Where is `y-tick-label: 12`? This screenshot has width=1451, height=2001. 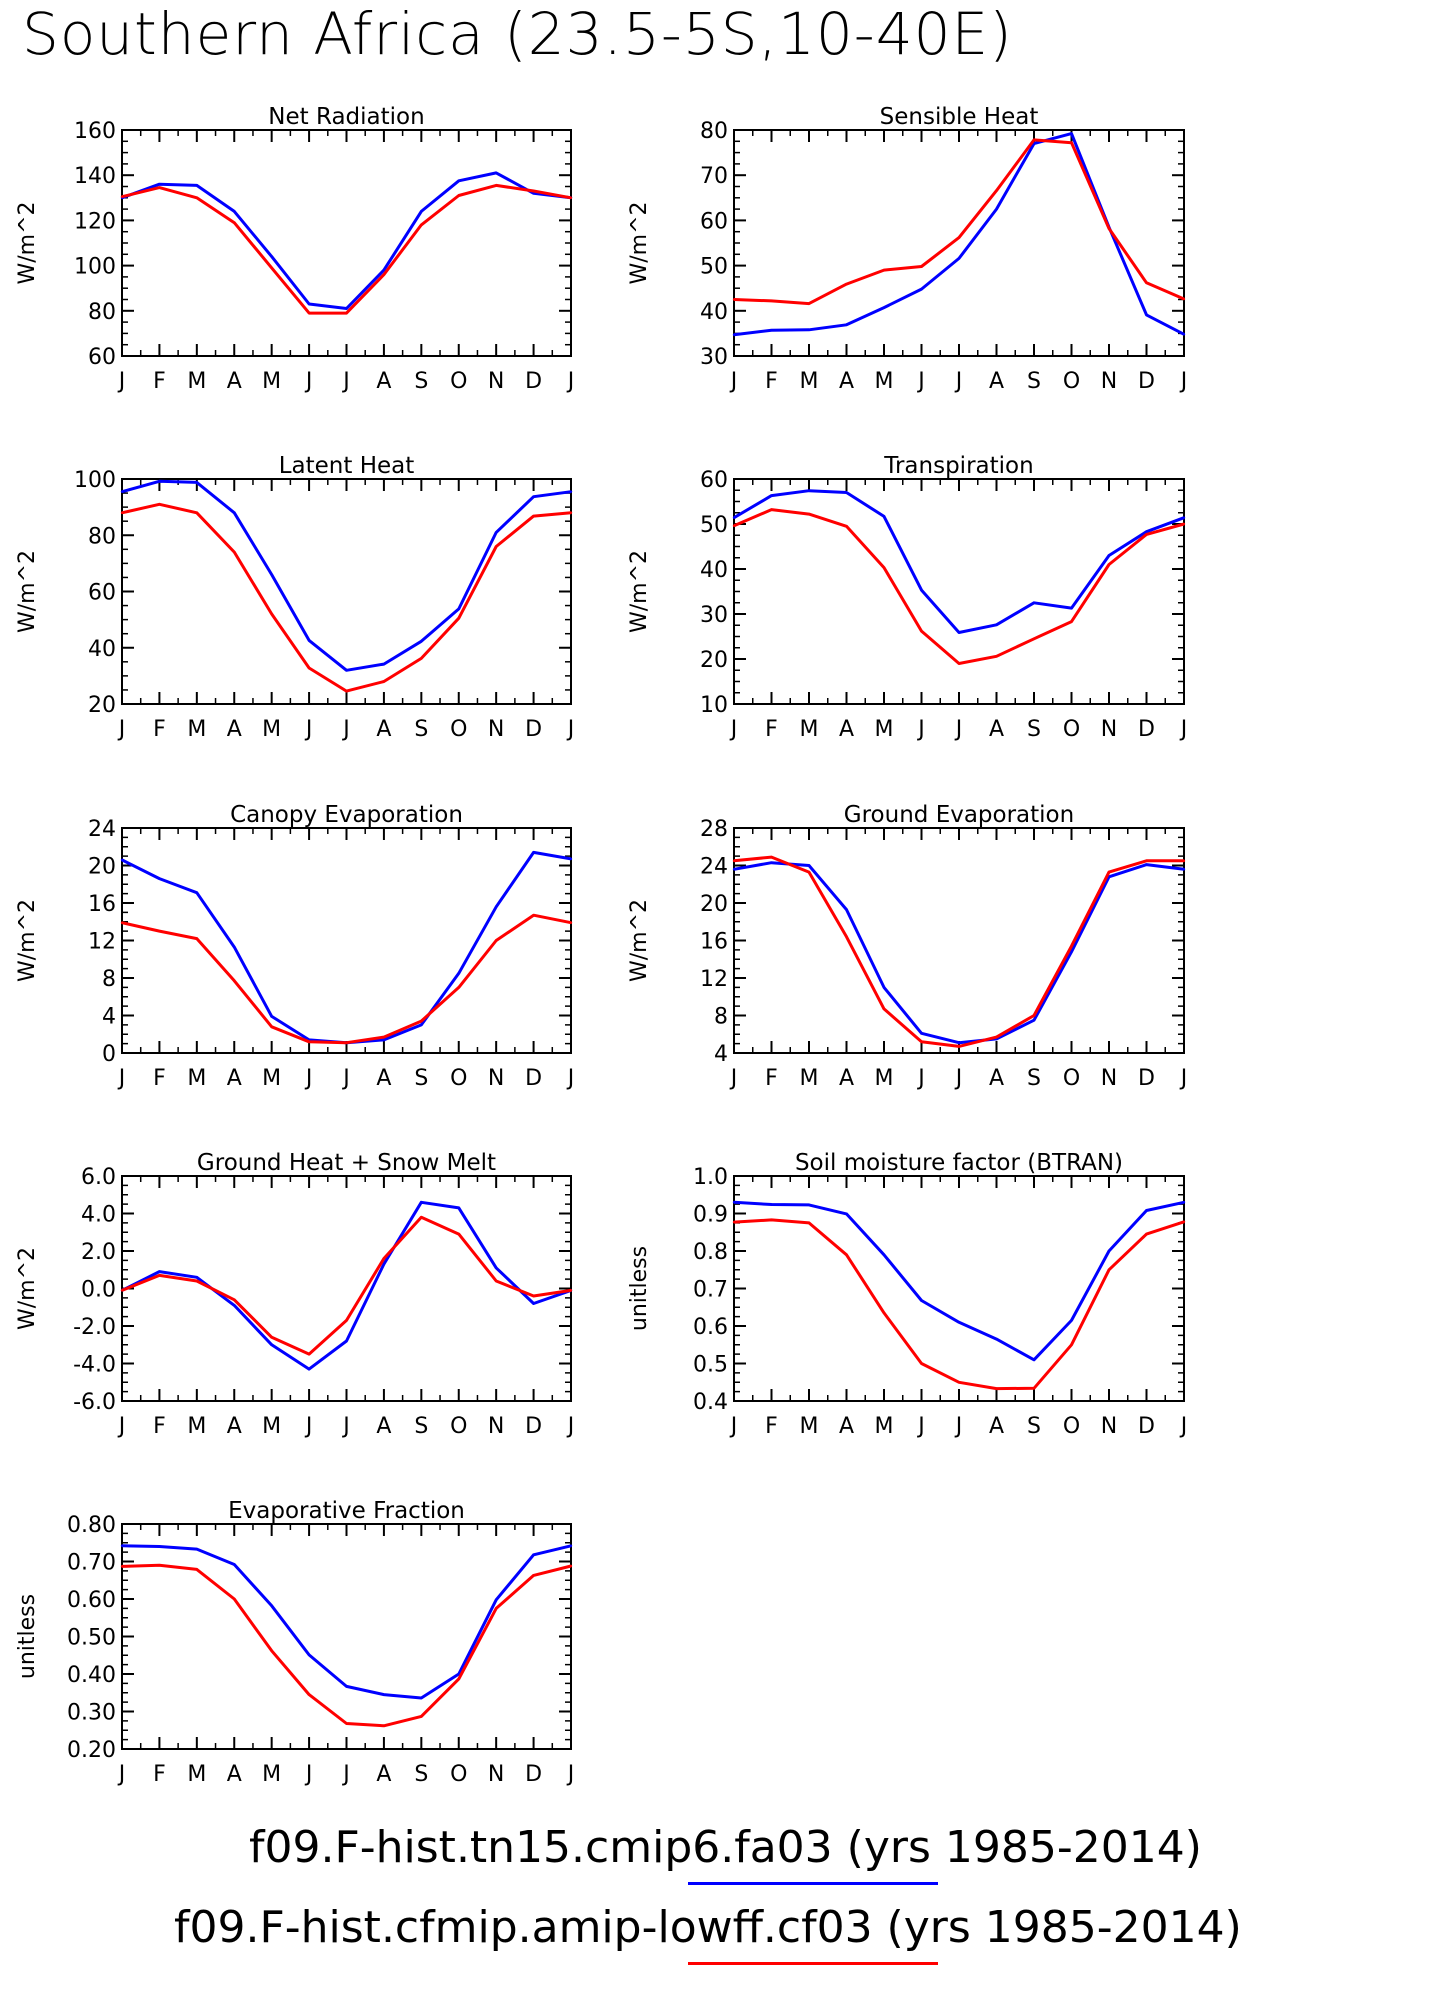
y-tick-label: 12 is located at coordinates (714, 979).